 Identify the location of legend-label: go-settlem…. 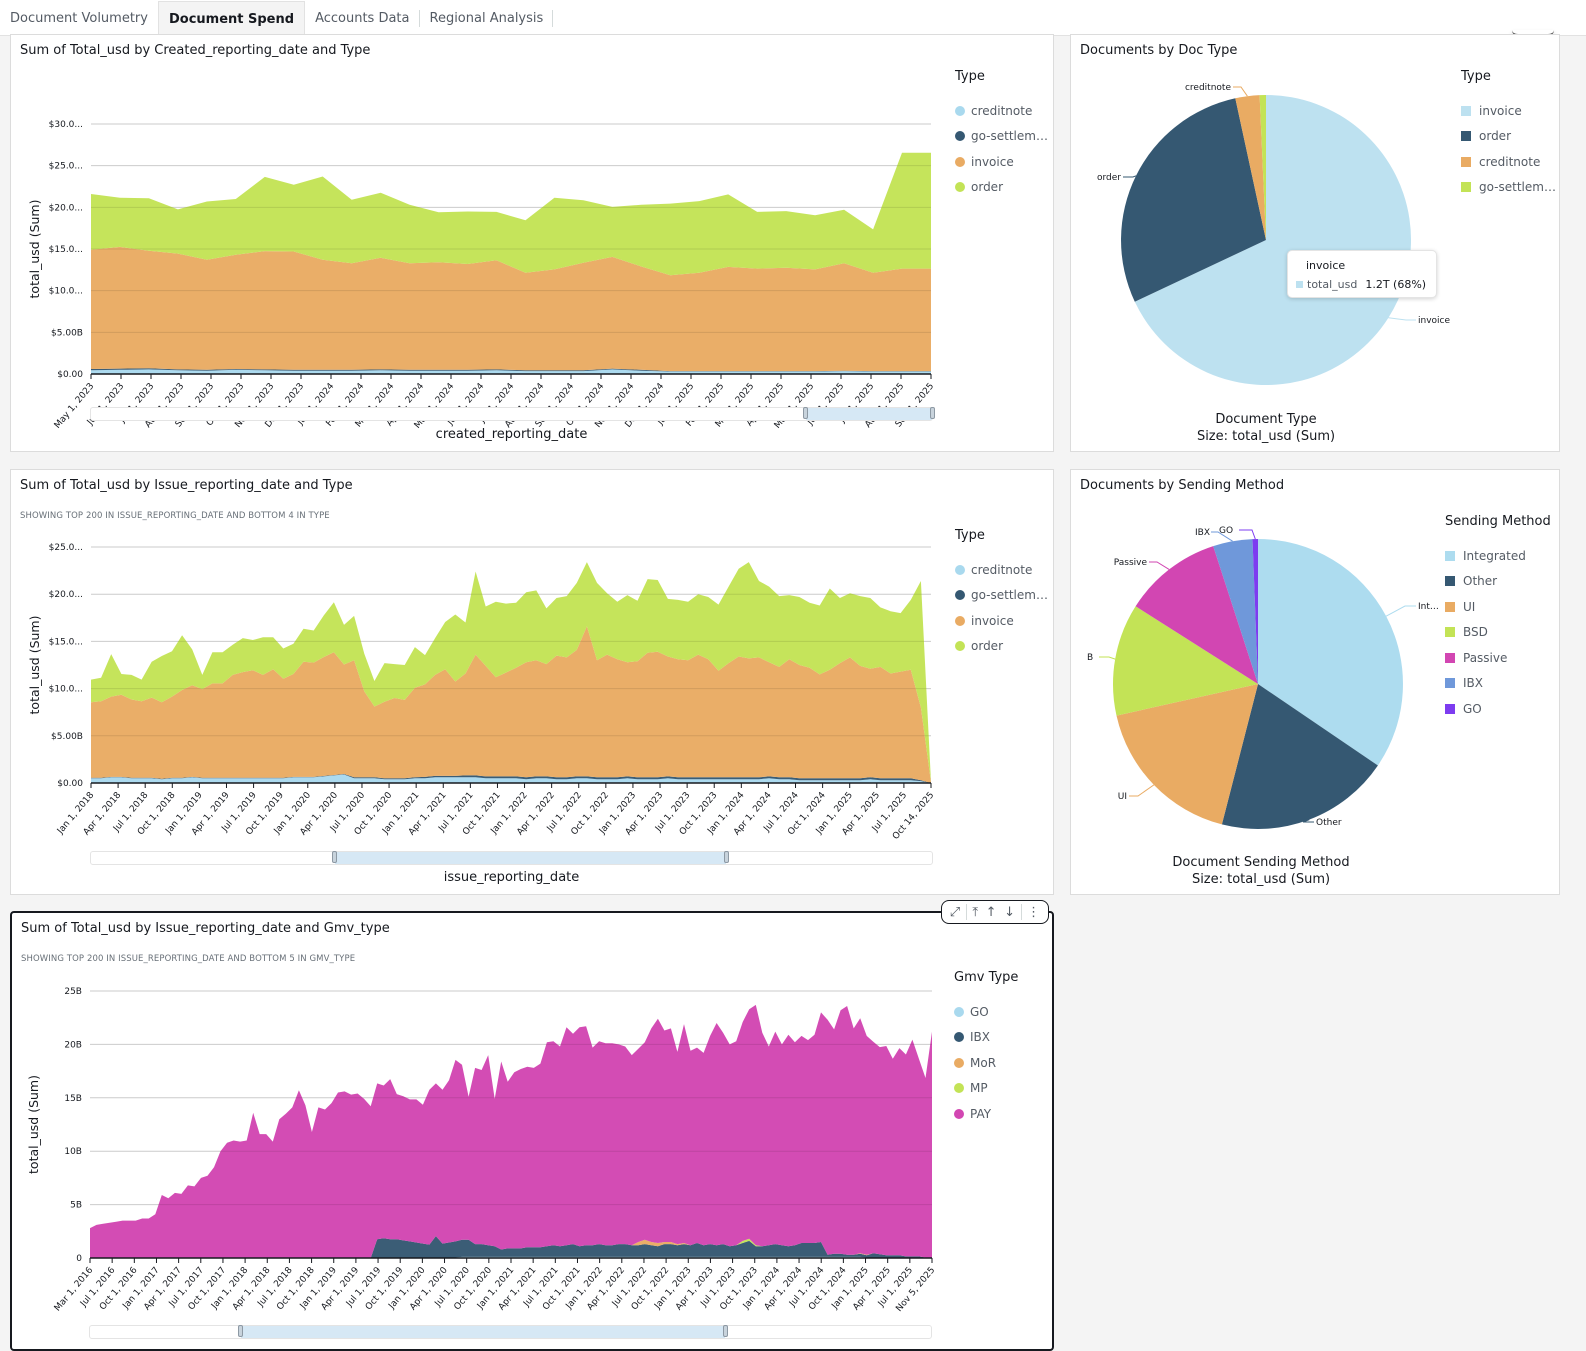
(1009, 136).